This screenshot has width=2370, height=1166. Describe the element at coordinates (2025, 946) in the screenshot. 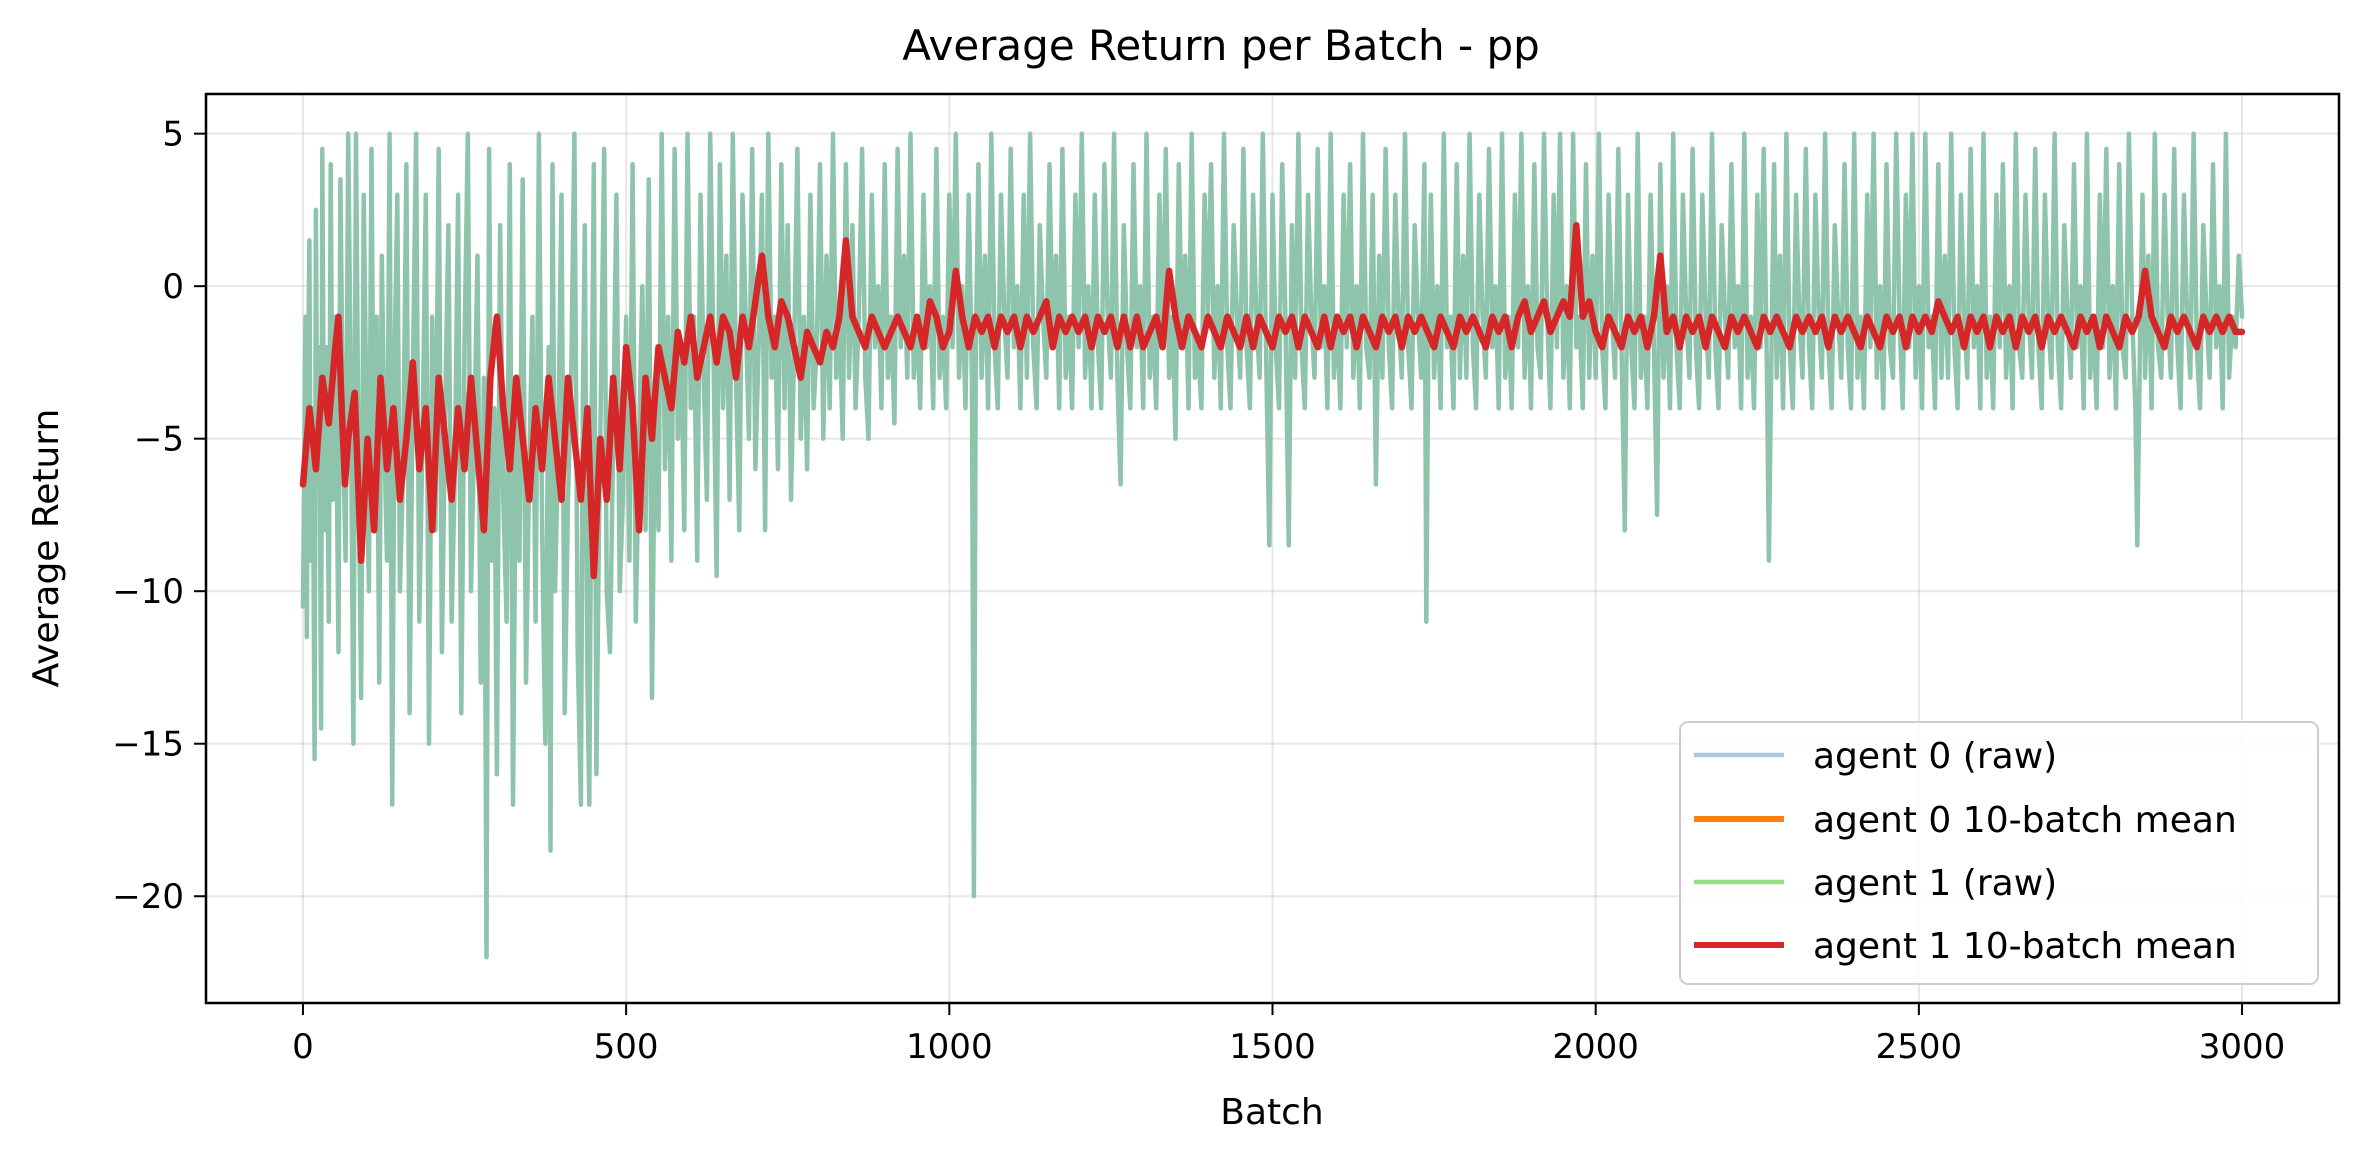

I see `legend-label-agent1-mean: agent 1 10-batch mean` at that location.